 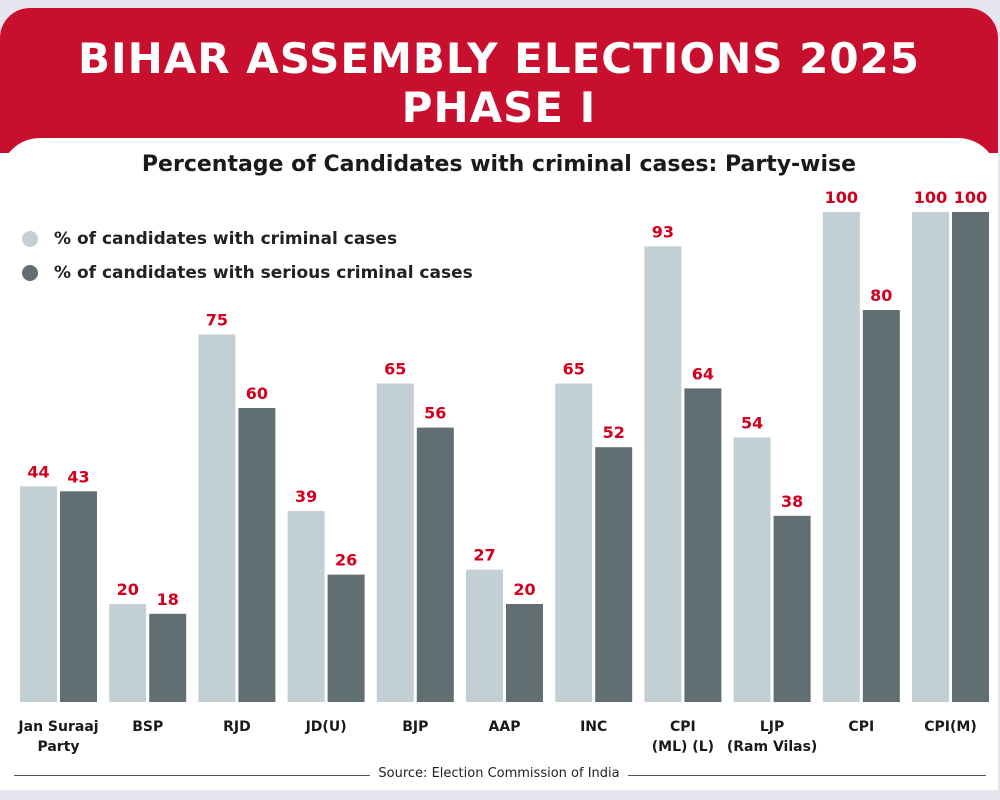 I want to click on value-label-s1-6: 65, so click(x=574, y=369).